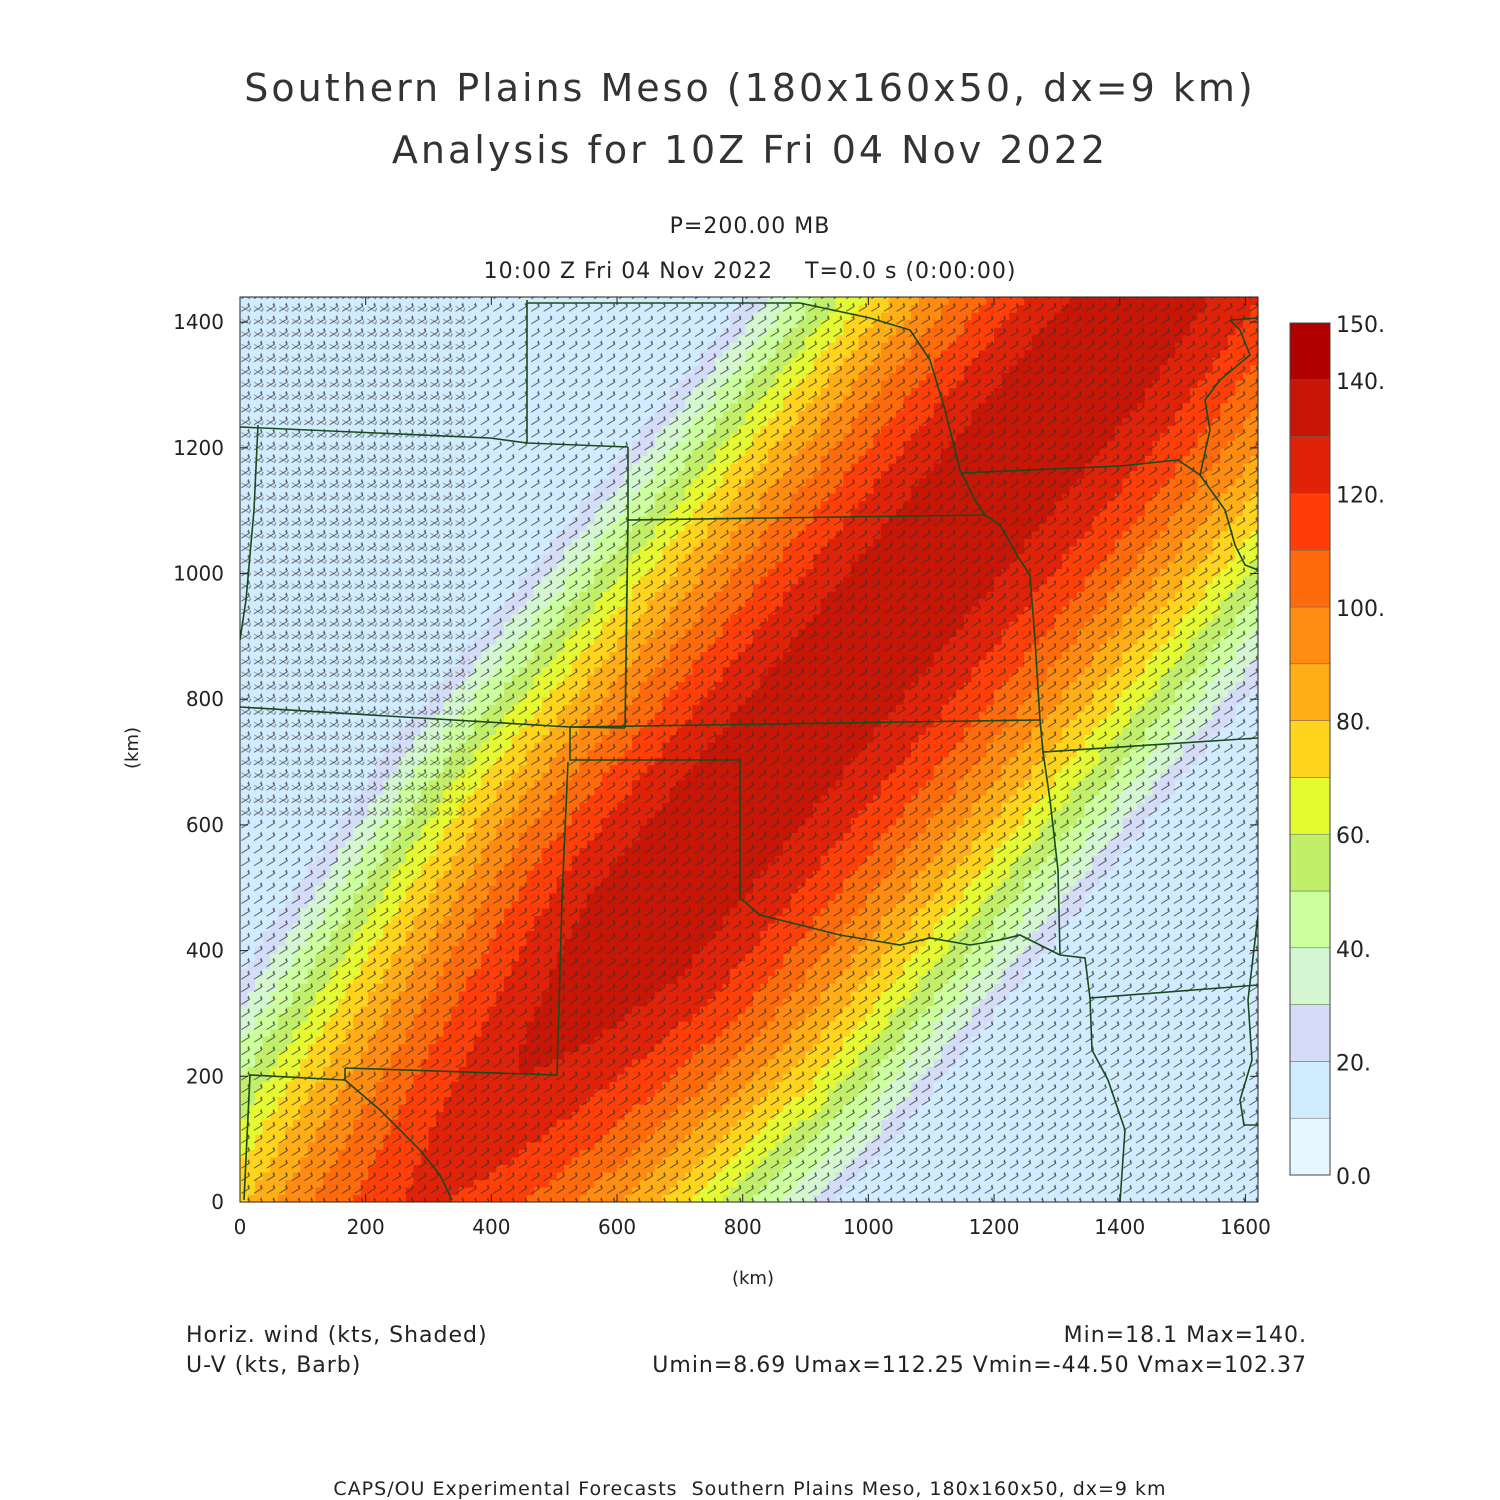  I want to click on y-axis-label: (km), so click(132, 748).